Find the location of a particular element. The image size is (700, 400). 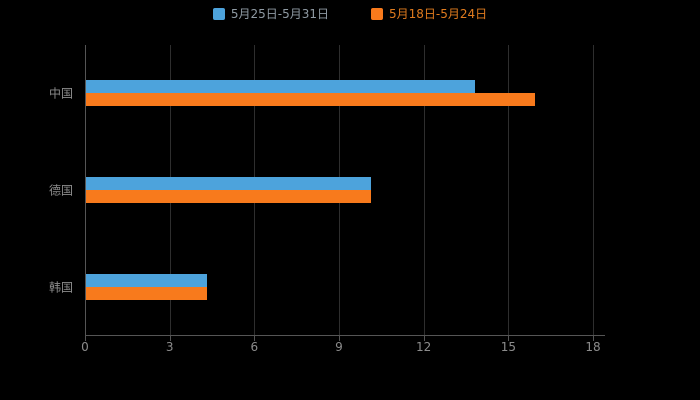

x-axis: 0 3 6 9 12 15 18 is located at coordinates (343, 348).